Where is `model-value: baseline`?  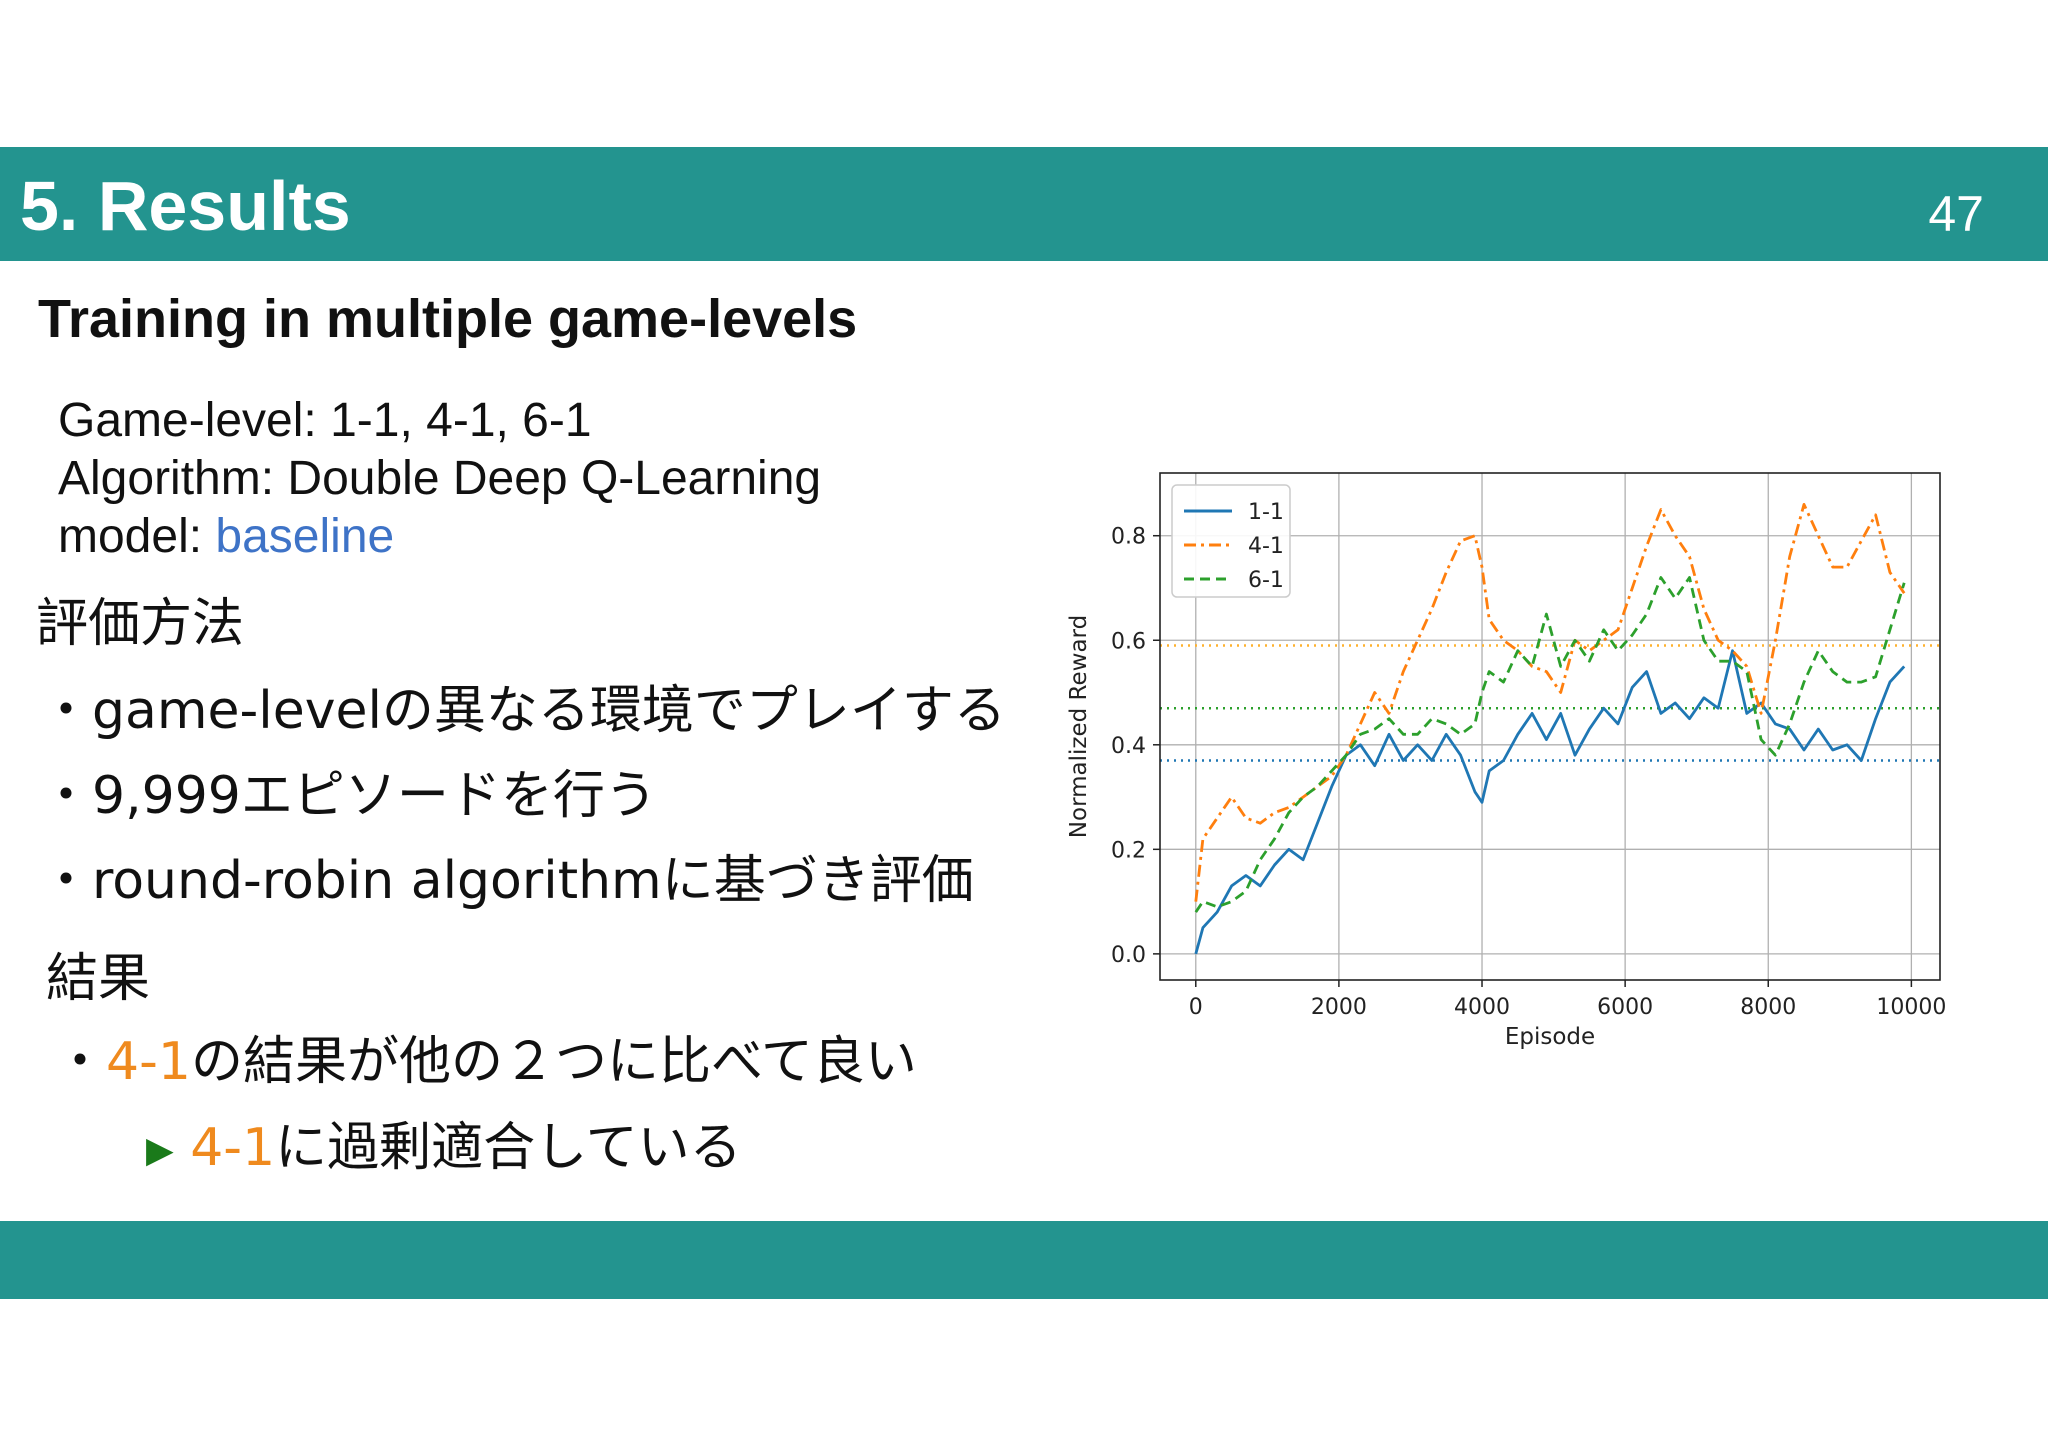
model-value: baseline is located at coordinates (305, 536).